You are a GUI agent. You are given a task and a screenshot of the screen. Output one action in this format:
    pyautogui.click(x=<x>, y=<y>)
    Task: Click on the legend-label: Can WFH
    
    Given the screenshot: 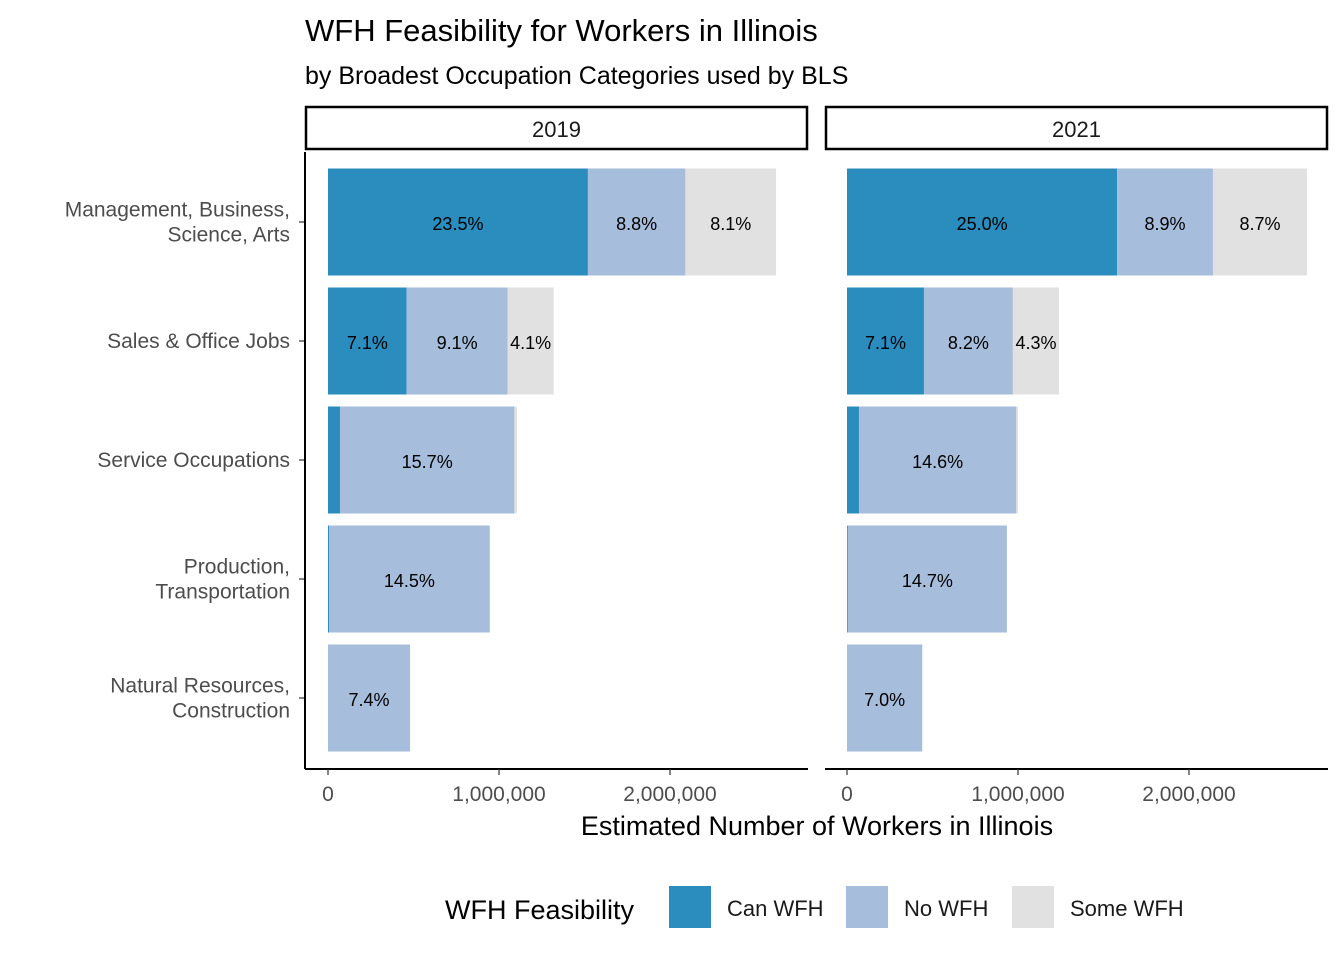 What is the action you would take?
    pyautogui.click(x=775, y=908)
    